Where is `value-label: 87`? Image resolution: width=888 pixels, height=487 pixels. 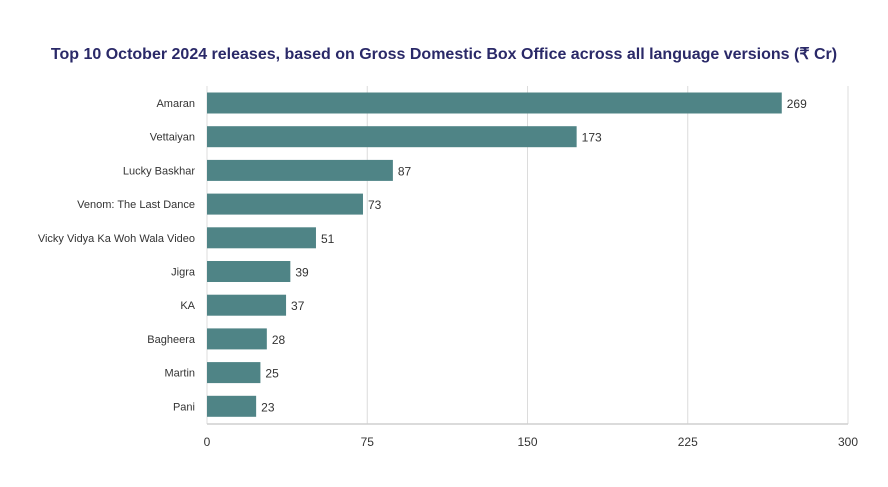
value-label: 87 is located at coordinates (405, 171).